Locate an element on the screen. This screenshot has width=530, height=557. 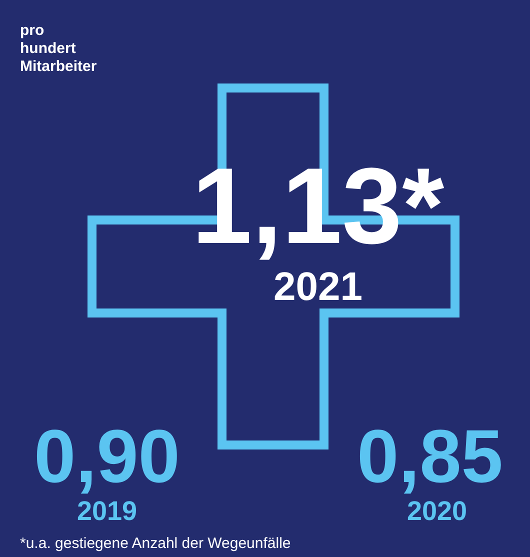
text: pro hundert Mitarbeiter is located at coordinates (58, 48).